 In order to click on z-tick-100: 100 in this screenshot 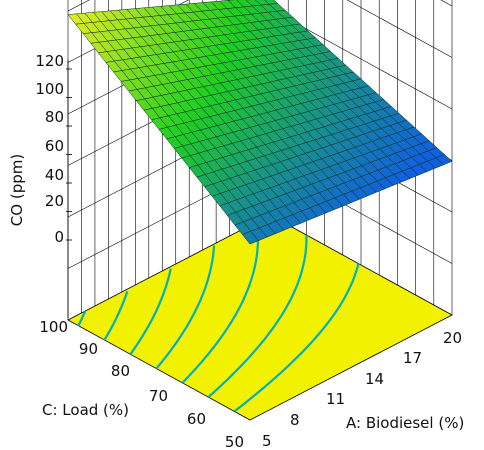, I will do `click(49, 89)`.